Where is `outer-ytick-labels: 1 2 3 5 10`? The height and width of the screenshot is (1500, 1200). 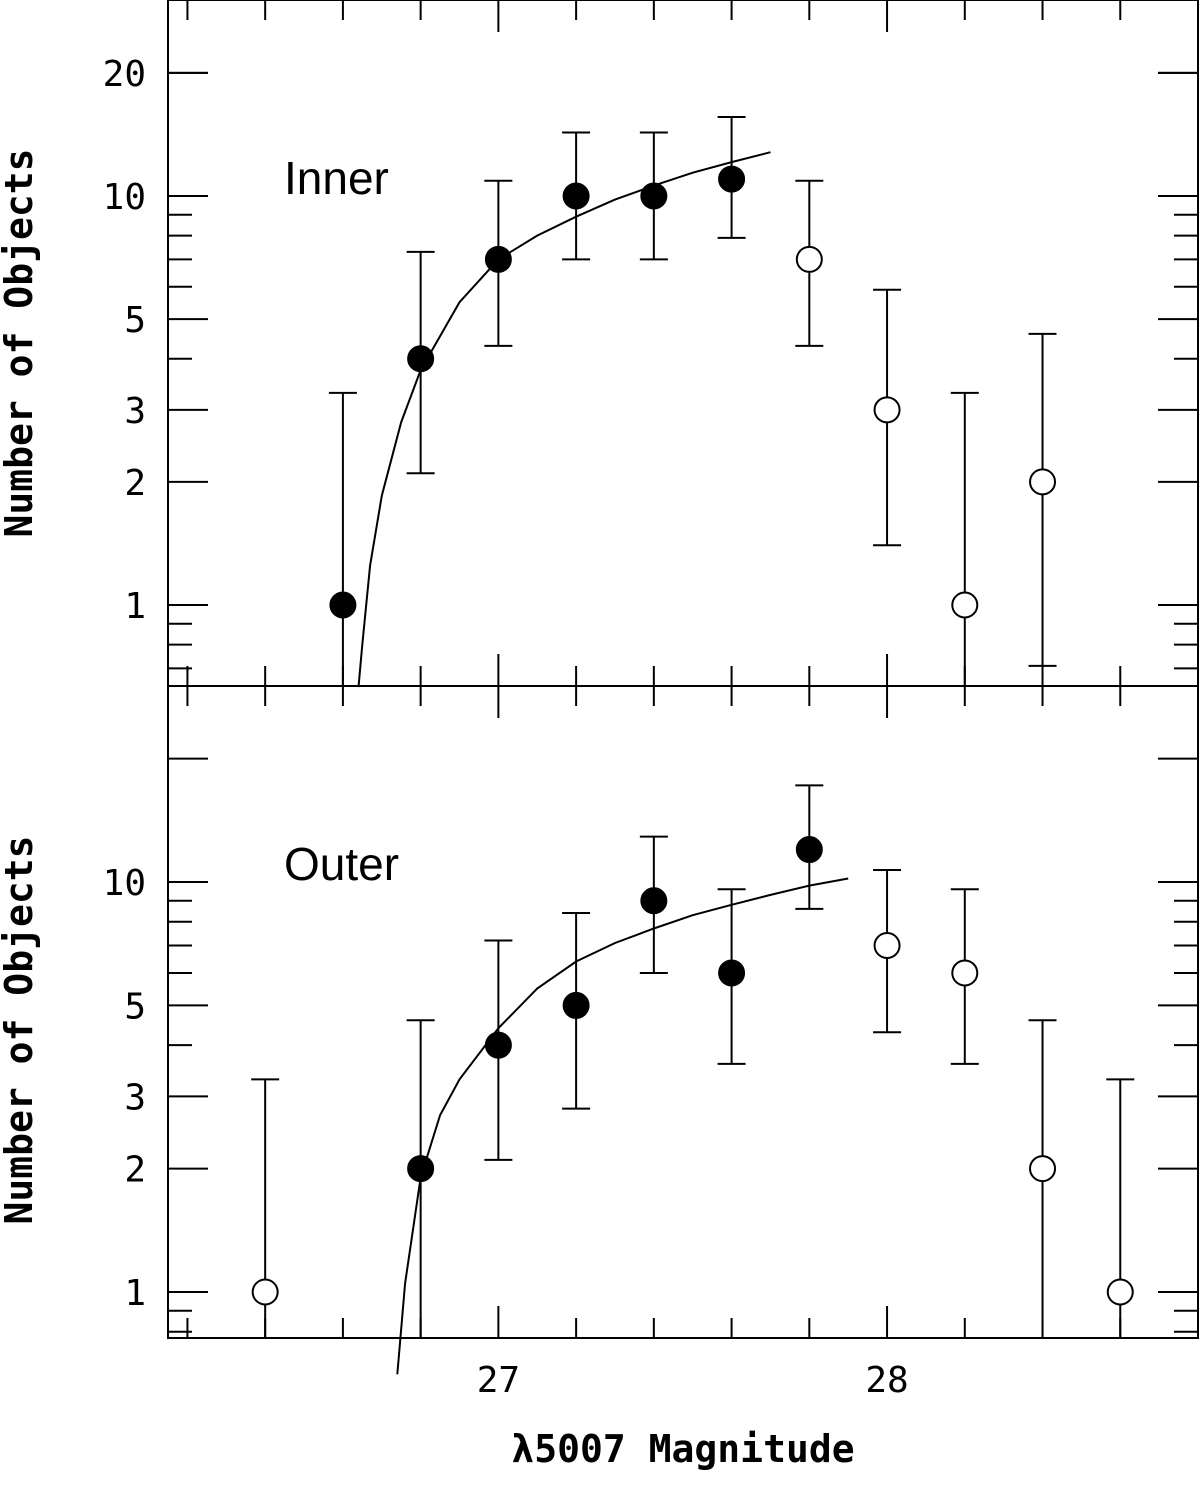 outer-ytick-labels: 1 2 3 5 10 is located at coordinates (124, 1088).